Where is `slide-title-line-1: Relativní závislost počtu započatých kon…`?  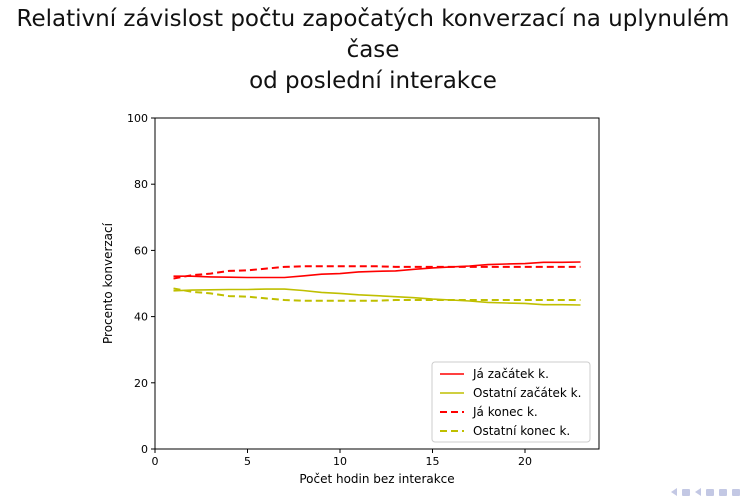
slide-title-line-1: Relativní závislost počtu započatých kon… is located at coordinates (373, 34).